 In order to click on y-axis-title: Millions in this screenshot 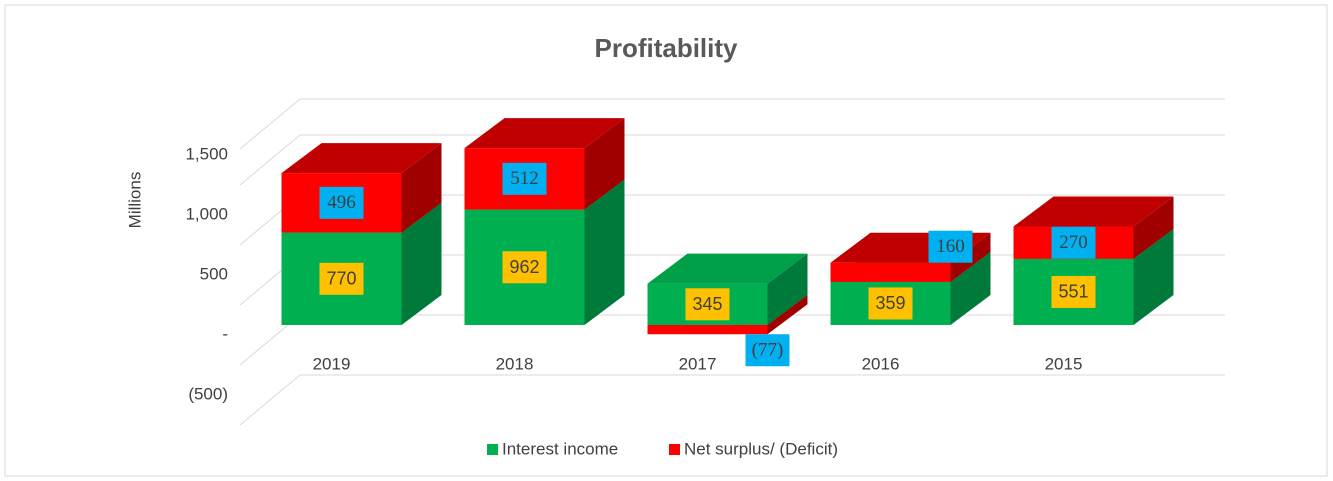, I will do `click(134, 200)`.